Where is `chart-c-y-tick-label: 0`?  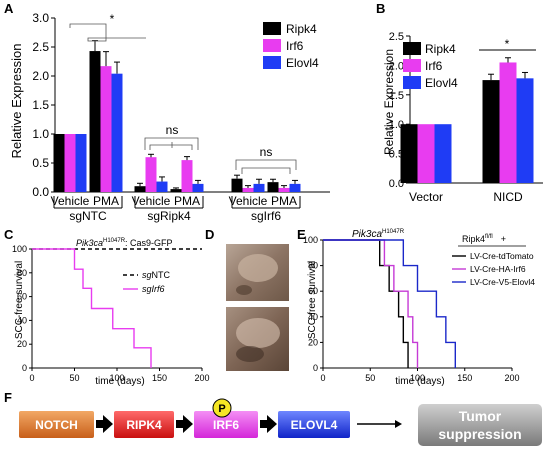 chart-c-y-tick-label: 0 is located at coordinates (24, 368).